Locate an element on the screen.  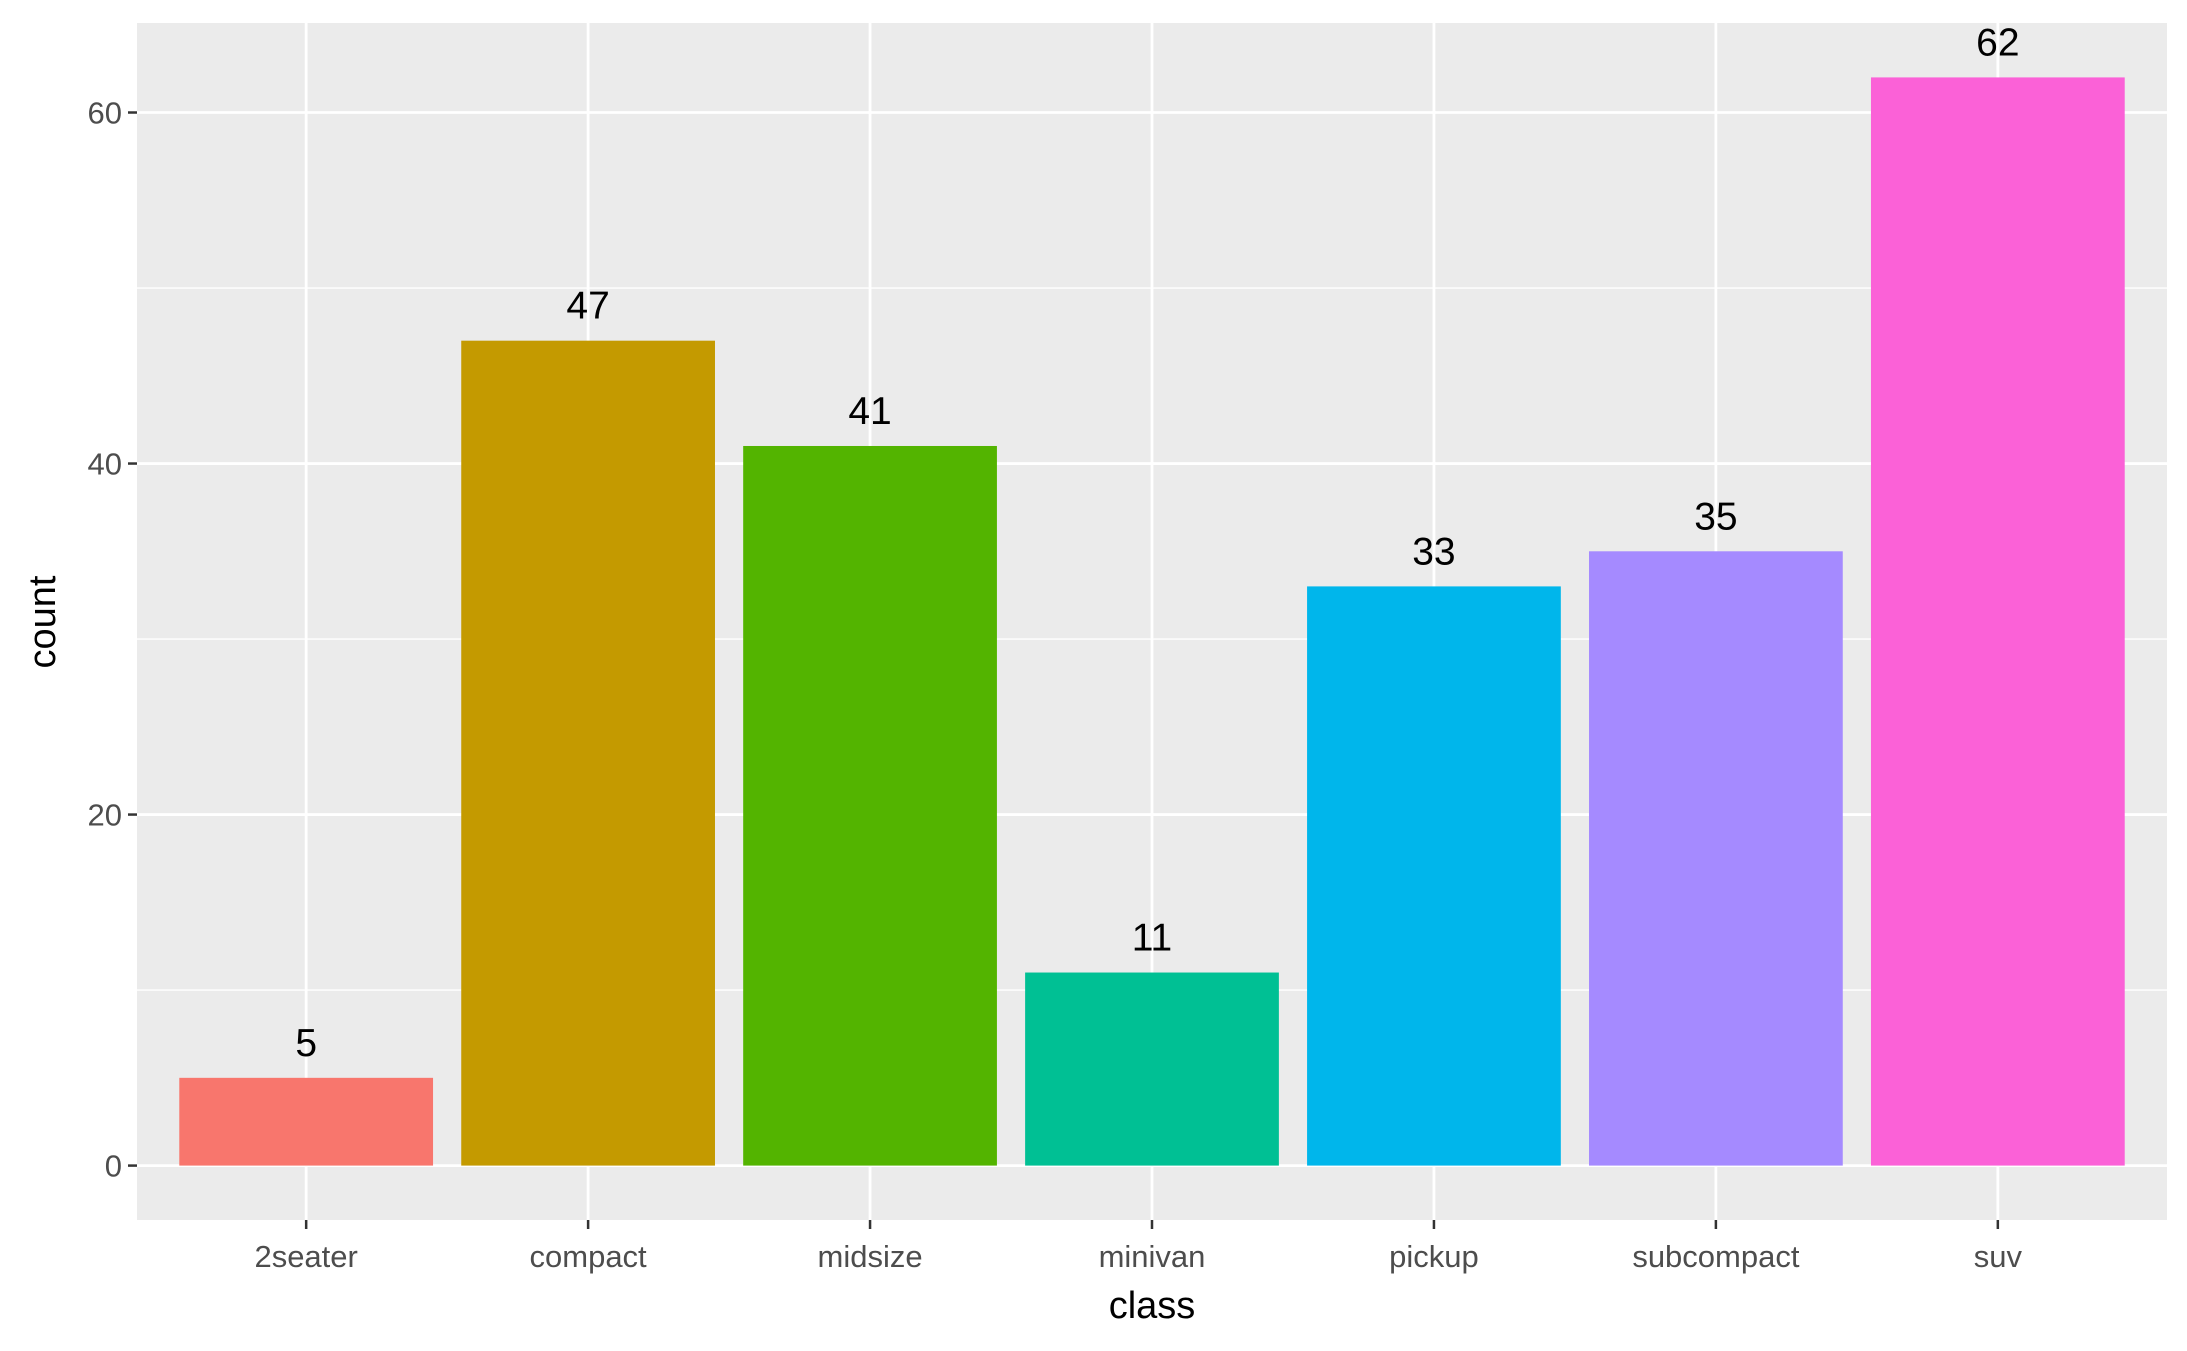
bar-minivan is located at coordinates (1152, 1069).